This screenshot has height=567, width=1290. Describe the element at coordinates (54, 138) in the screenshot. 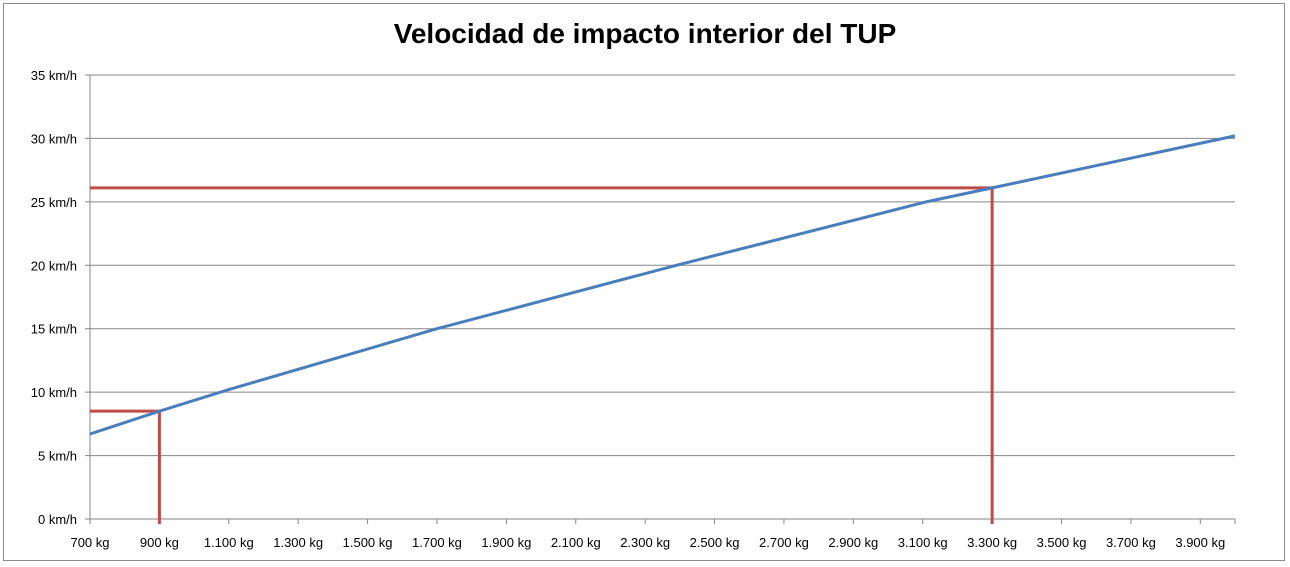

I see `y-tick-label: 30 km/h` at that location.